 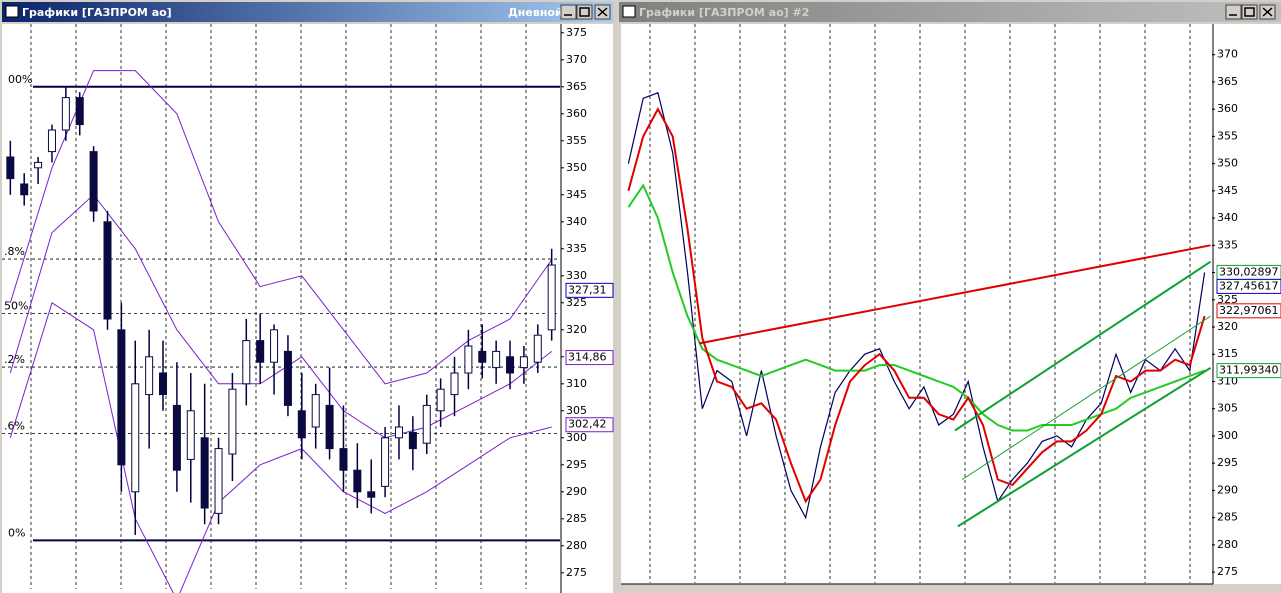 I want to click on icon, so click(x=12, y=11).